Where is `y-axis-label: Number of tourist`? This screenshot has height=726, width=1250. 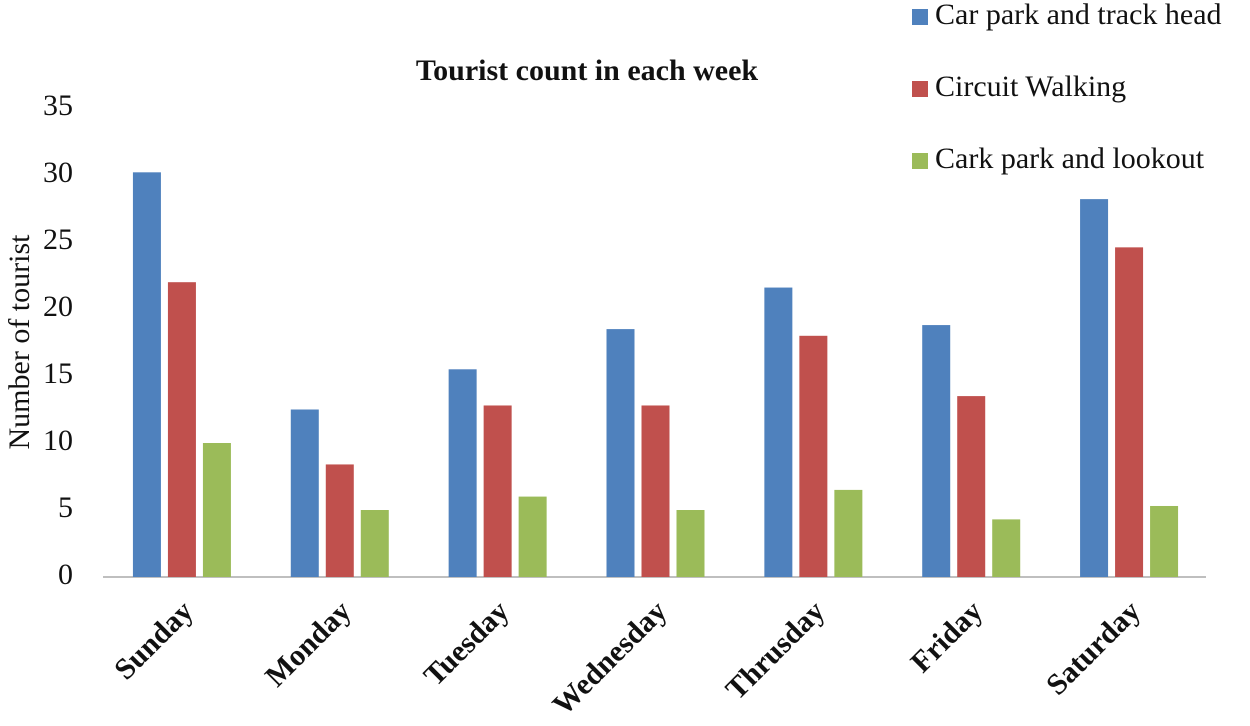
y-axis-label: Number of tourist is located at coordinates (19, 342).